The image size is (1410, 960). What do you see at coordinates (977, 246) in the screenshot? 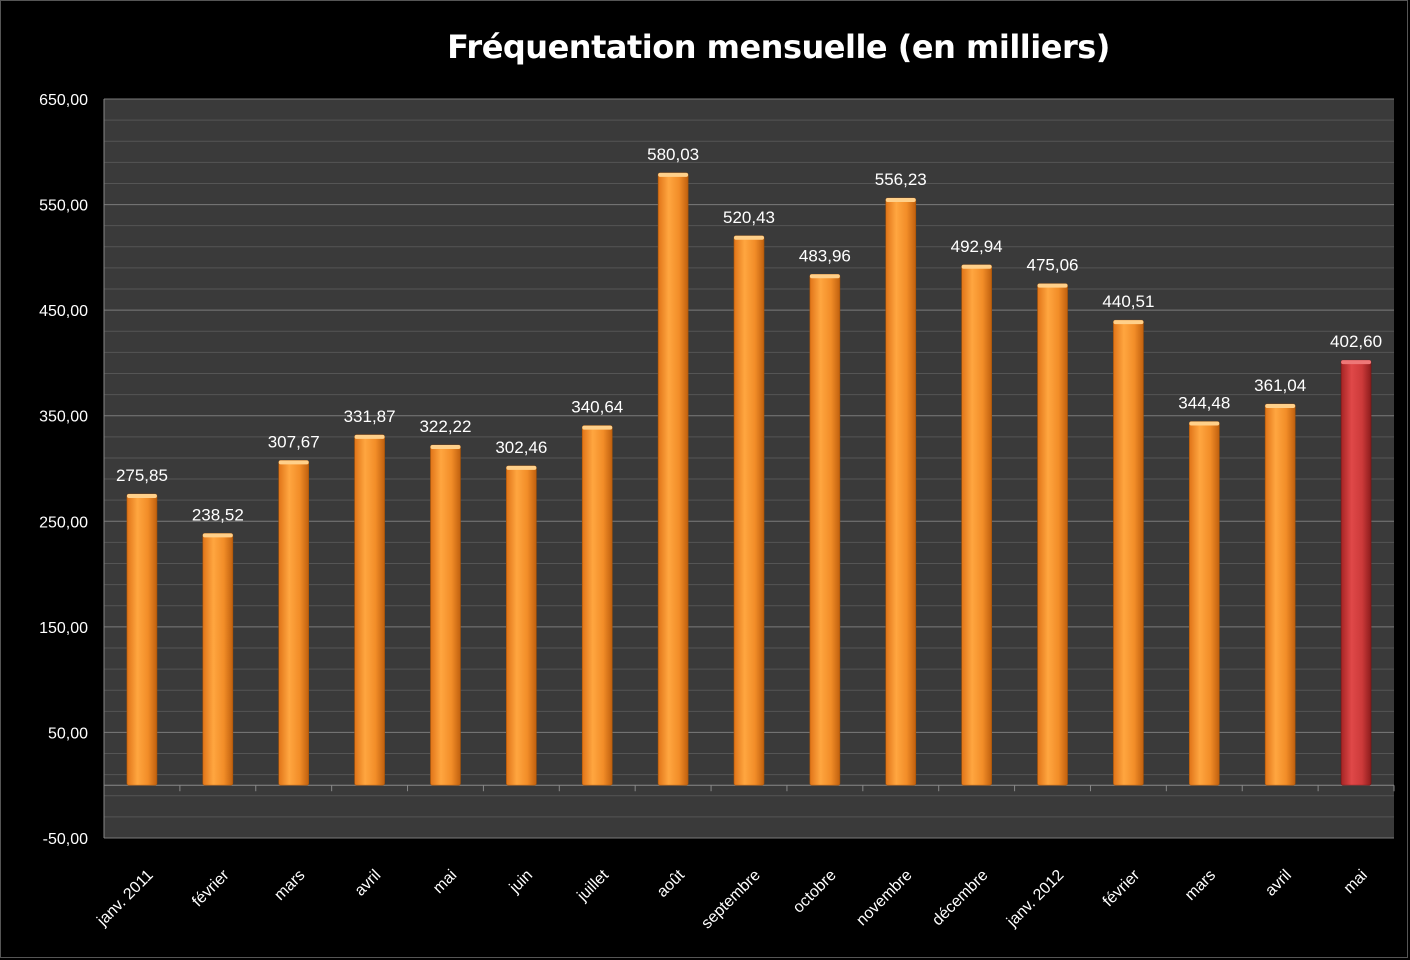
I see `data-label: 492,94` at bounding box center [977, 246].